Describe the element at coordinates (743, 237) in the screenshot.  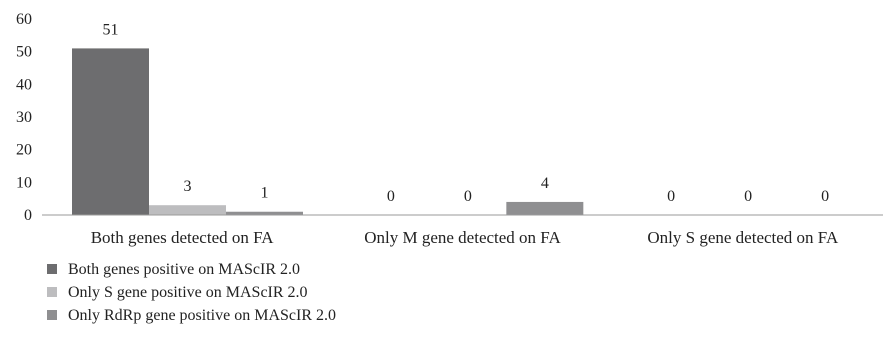
I see `x-category-label: Only S gene detected on FA` at that location.